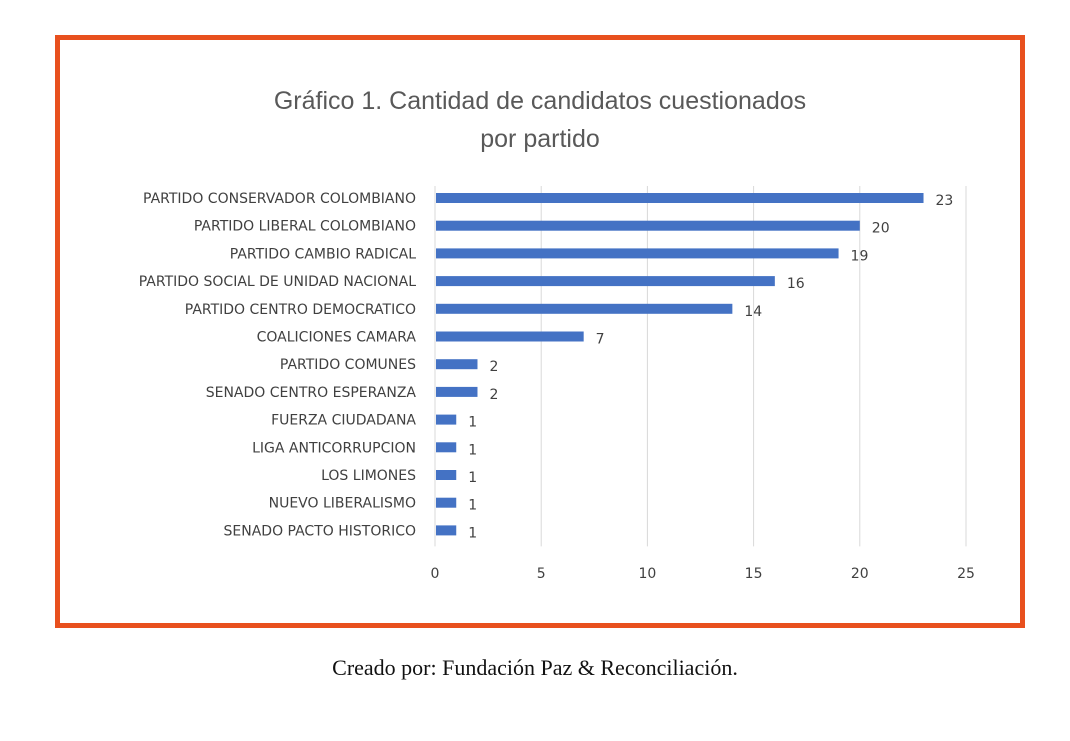  Describe the element at coordinates (860, 256) in the screenshot. I see `data-label: 19` at that location.